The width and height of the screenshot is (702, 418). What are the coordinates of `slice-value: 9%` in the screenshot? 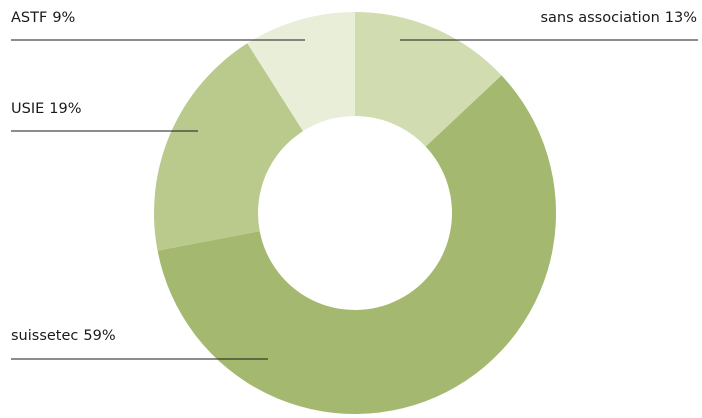 It's located at (63, 18).